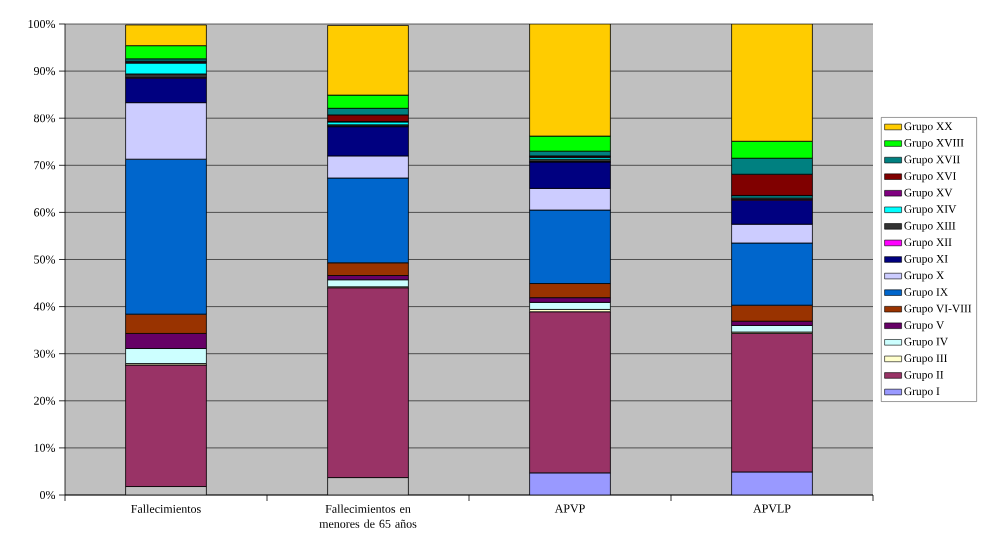 The height and width of the screenshot is (556, 1008). Describe the element at coordinates (922, 392) in the screenshot. I see `legend-label: Grupo I` at that location.